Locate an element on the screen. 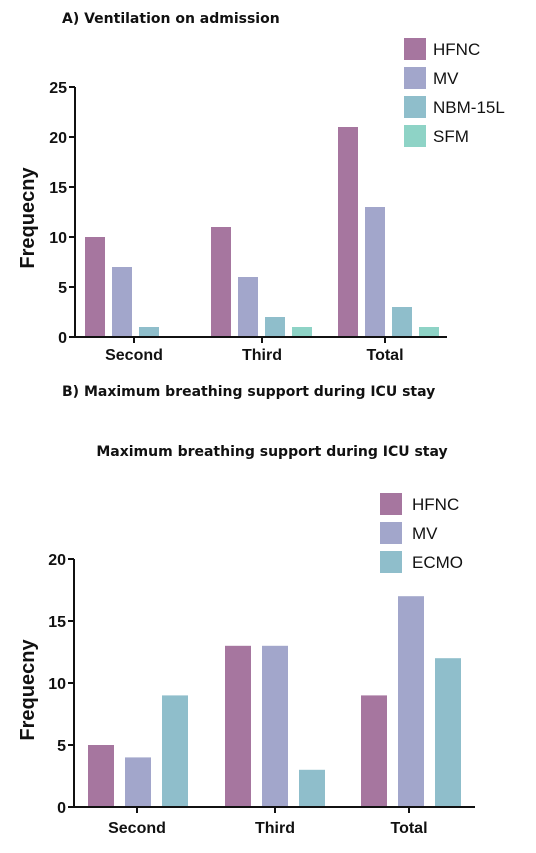  bar-sfm-total is located at coordinates (429, 332).